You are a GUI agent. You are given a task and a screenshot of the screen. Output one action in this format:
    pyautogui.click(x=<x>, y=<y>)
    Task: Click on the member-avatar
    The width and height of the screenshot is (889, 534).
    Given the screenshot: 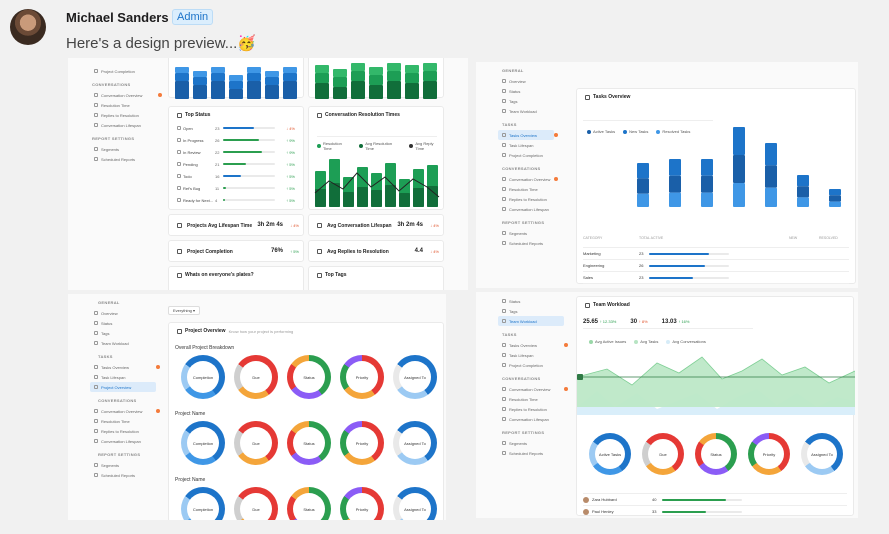 What is the action you would take?
    pyautogui.click(x=586, y=511)
    